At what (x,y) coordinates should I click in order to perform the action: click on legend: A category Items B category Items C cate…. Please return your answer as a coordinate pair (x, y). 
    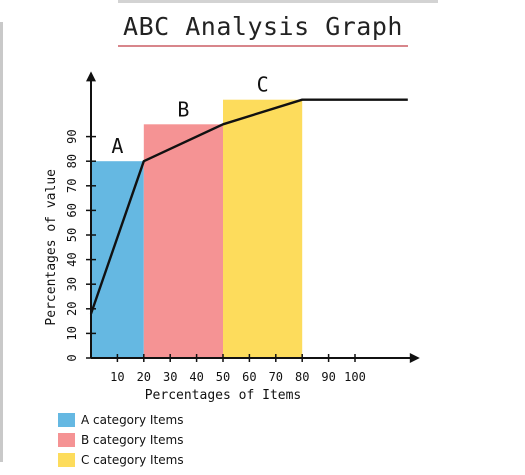
    Looking at the image, I should click on (121, 440).